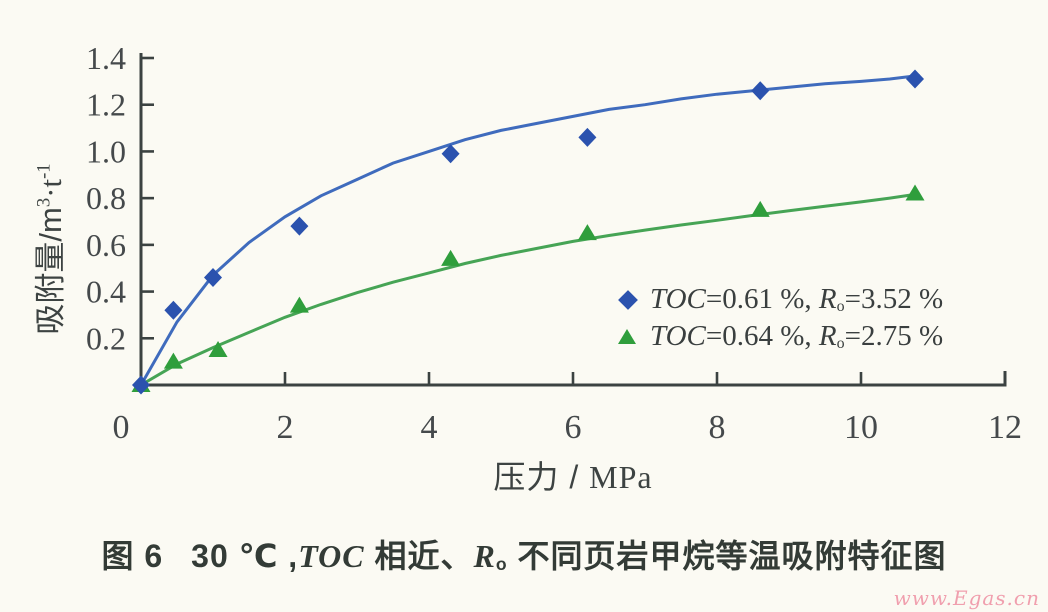 The width and height of the screenshot is (1048, 612). I want to click on y-tick-label: 0.2, so click(106, 338).